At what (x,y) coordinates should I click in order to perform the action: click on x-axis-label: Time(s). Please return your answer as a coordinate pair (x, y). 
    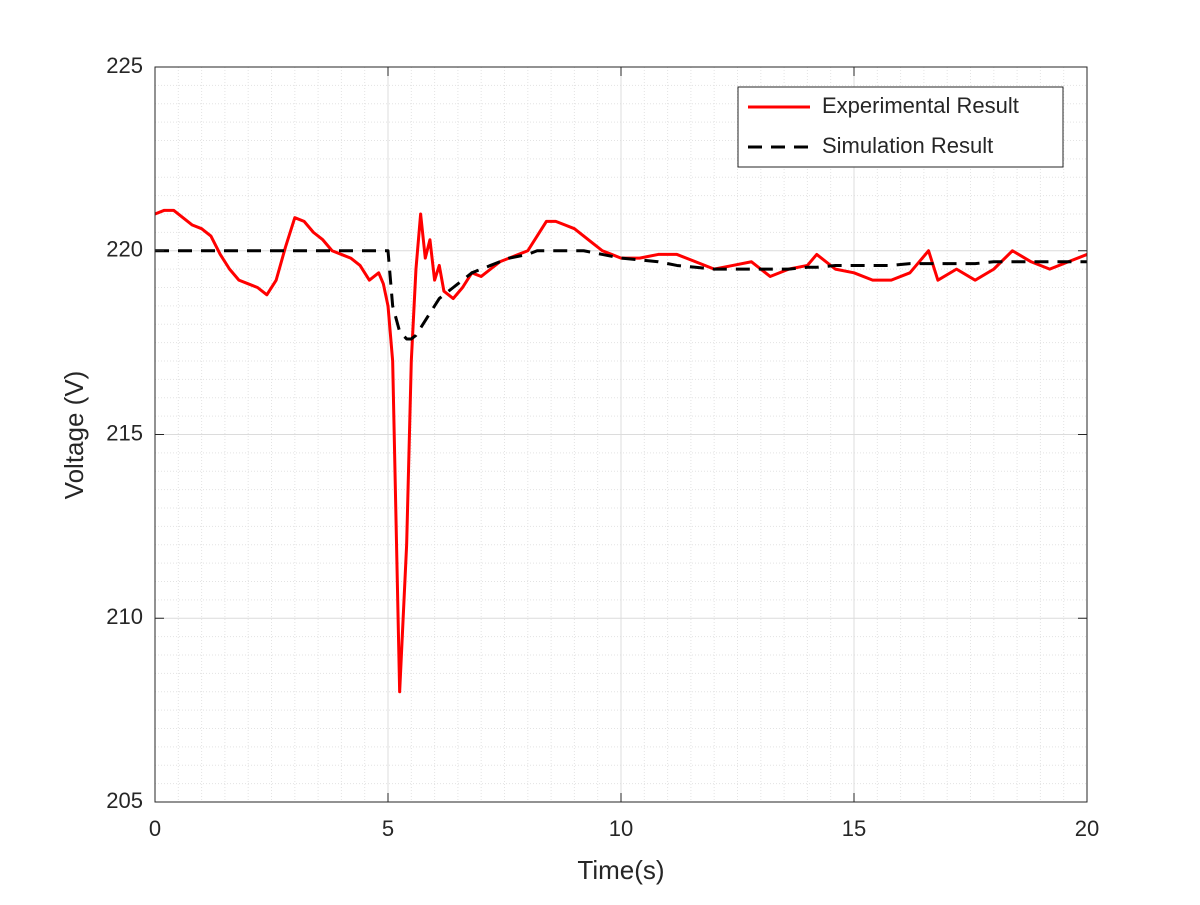
    Looking at the image, I should click on (620, 870).